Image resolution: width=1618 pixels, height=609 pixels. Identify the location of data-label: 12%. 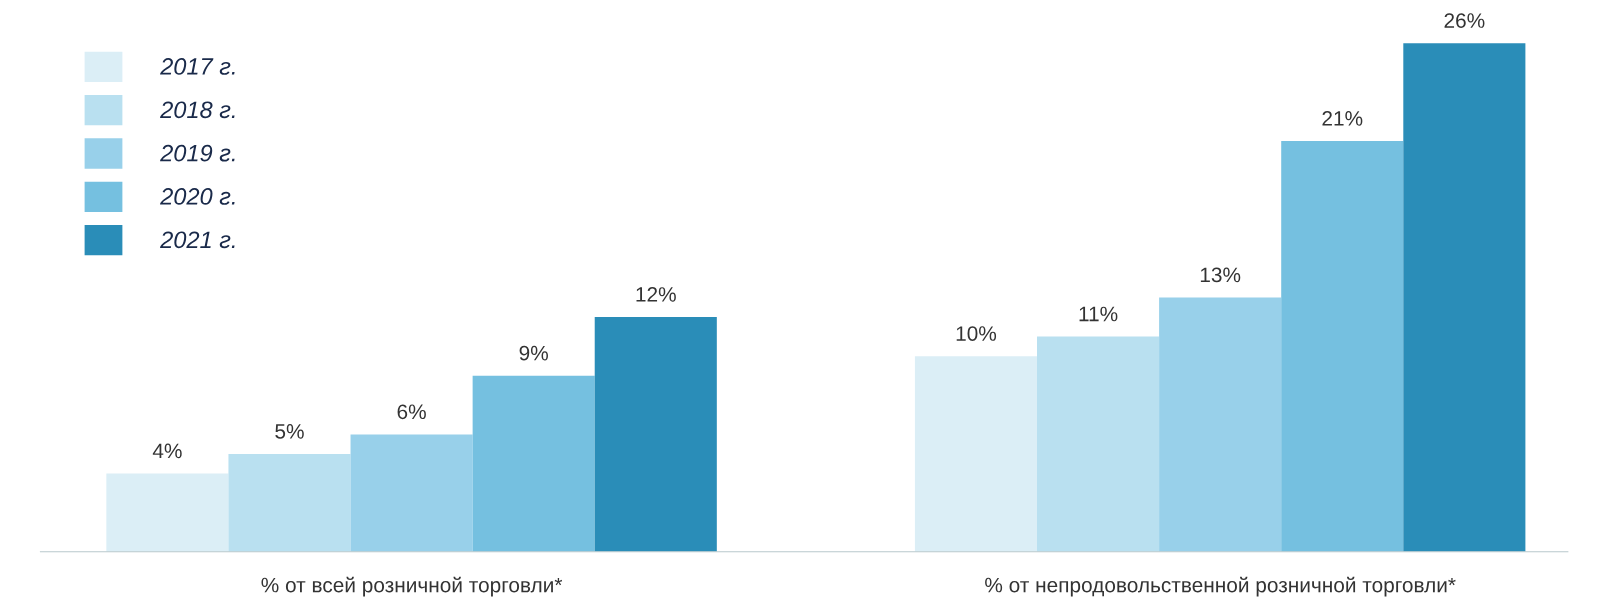
(656, 294).